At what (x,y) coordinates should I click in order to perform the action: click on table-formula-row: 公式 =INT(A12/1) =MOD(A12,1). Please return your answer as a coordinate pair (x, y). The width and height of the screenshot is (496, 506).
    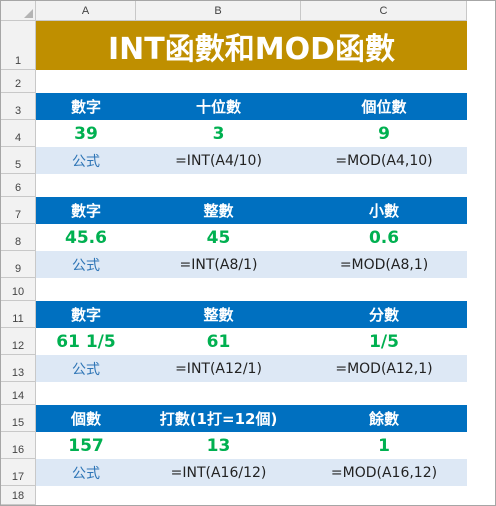
    Looking at the image, I should click on (251, 368).